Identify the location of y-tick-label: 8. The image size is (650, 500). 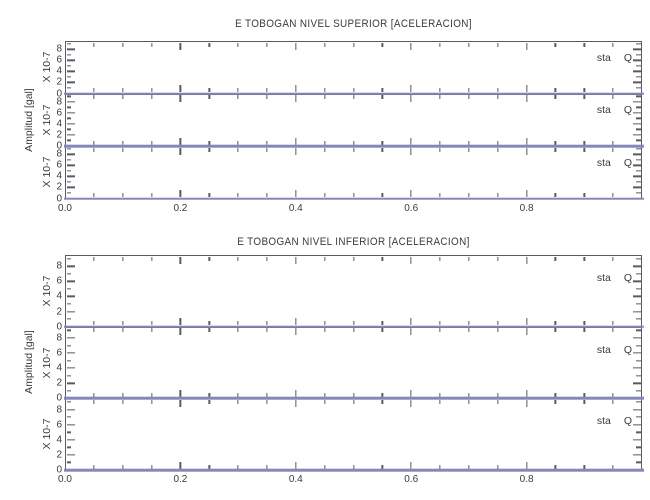
(59, 266).